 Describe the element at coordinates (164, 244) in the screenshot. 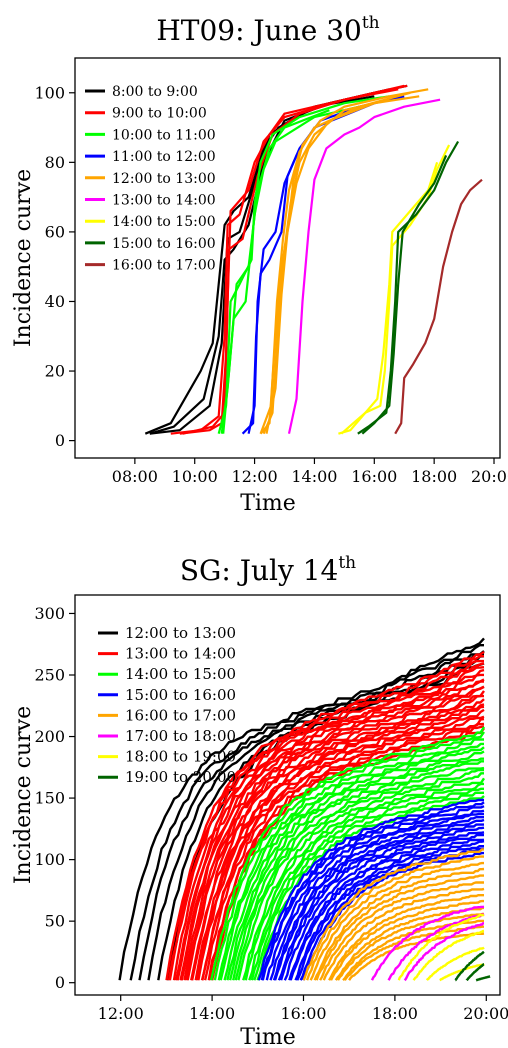

I see `legend-label-15-00-to-16-00: 15:00 to 16:00` at that location.